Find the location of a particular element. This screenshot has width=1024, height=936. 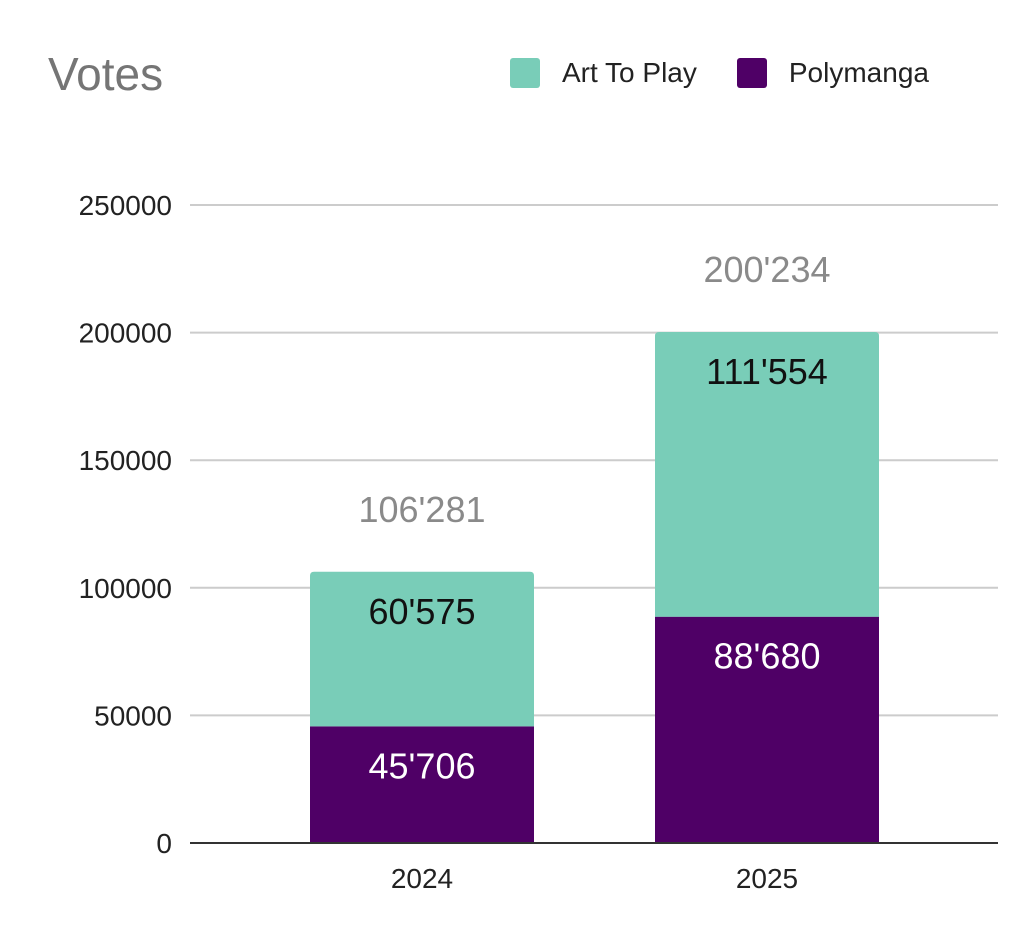

data-label: 45'706 is located at coordinates (422, 765).